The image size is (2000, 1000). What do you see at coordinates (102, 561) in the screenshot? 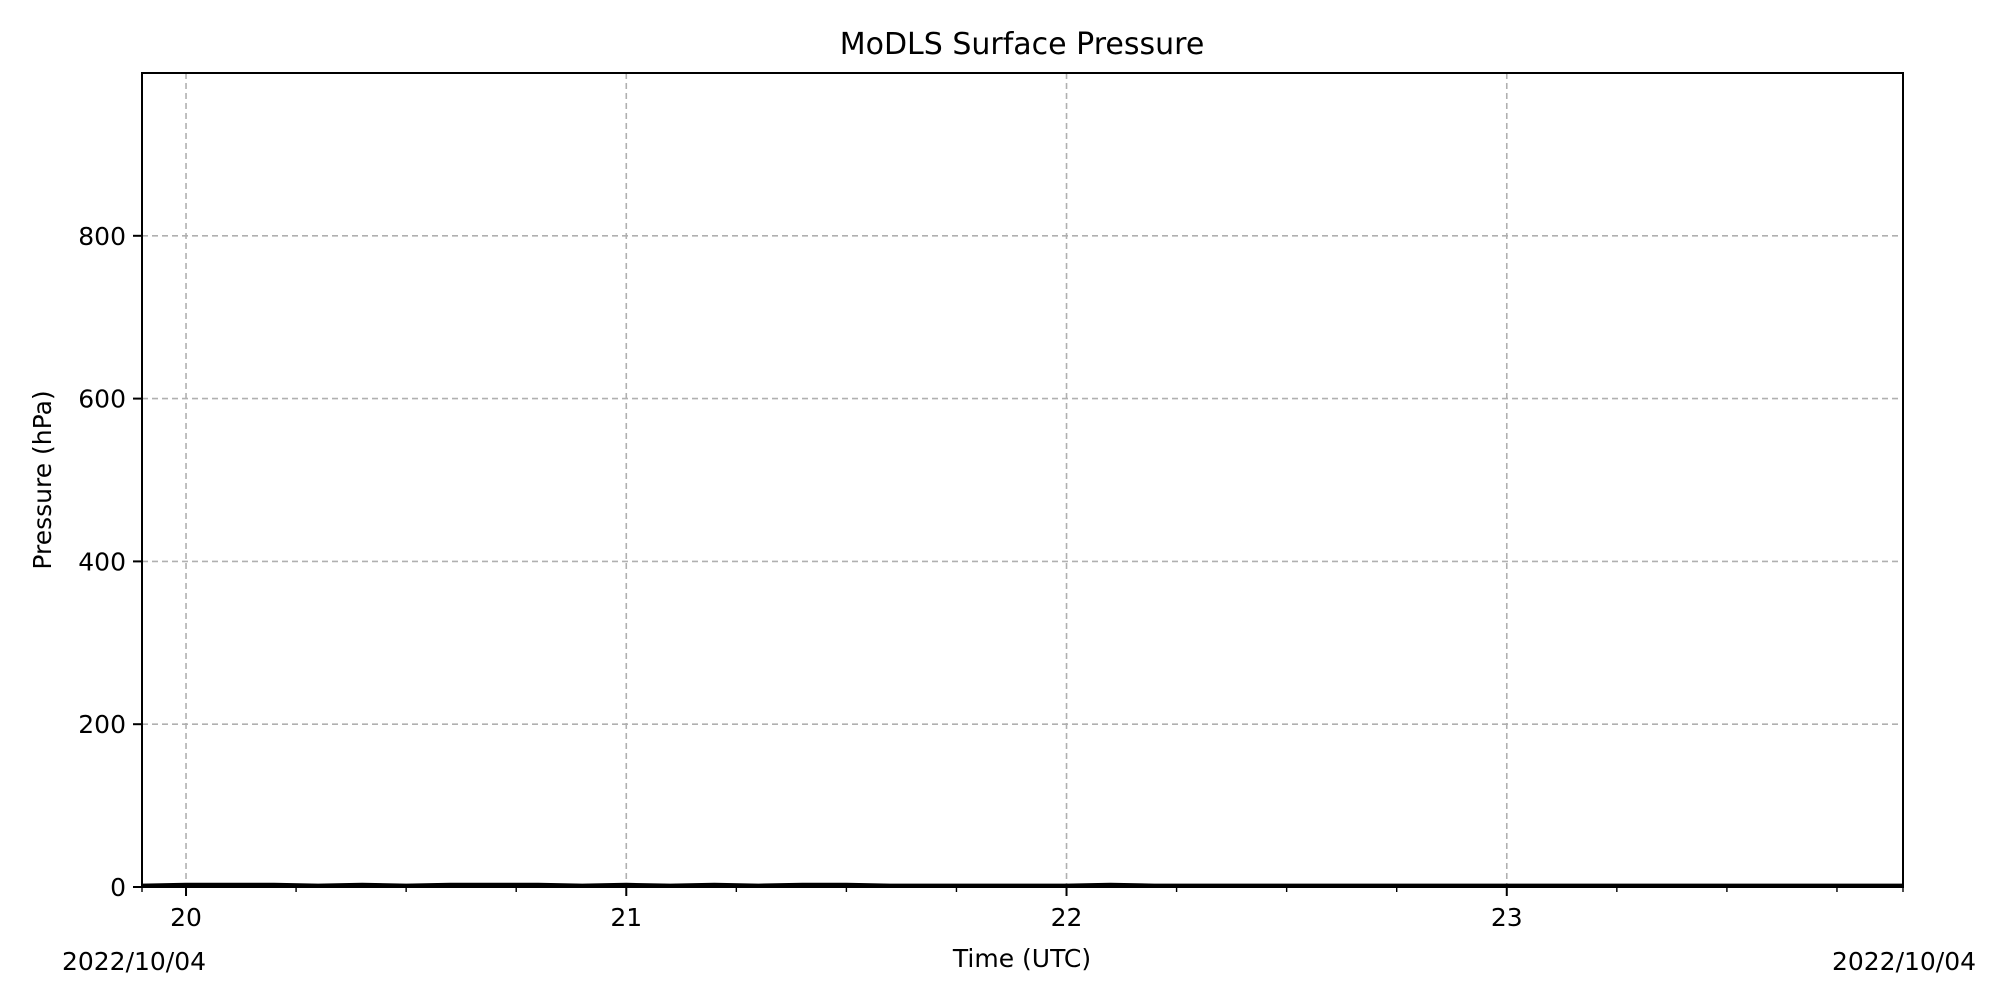
I see `y-tick-label-400: 400` at bounding box center [102, 561].